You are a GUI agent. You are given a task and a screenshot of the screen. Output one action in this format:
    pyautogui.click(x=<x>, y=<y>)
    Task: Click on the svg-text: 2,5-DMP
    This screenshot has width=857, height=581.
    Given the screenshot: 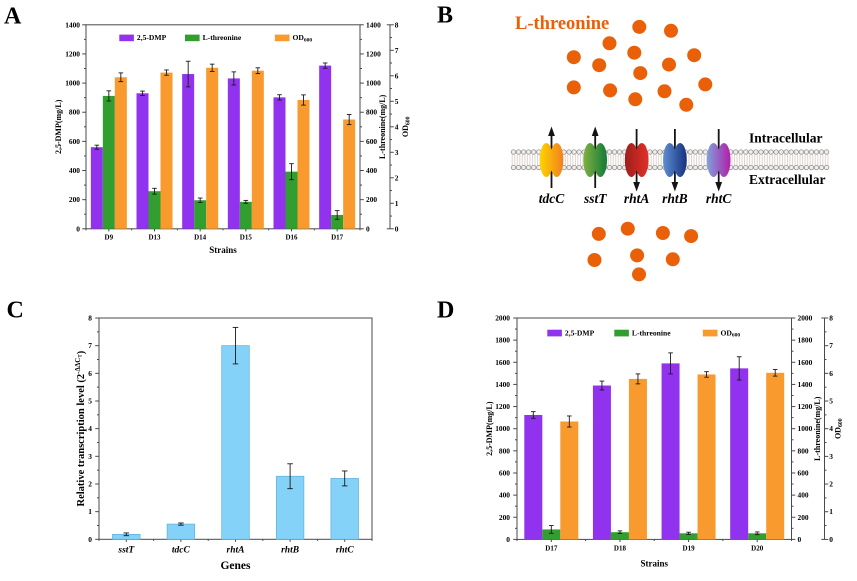 What is the action you would take?
    pyautogui.click(x=152, y=37)
    